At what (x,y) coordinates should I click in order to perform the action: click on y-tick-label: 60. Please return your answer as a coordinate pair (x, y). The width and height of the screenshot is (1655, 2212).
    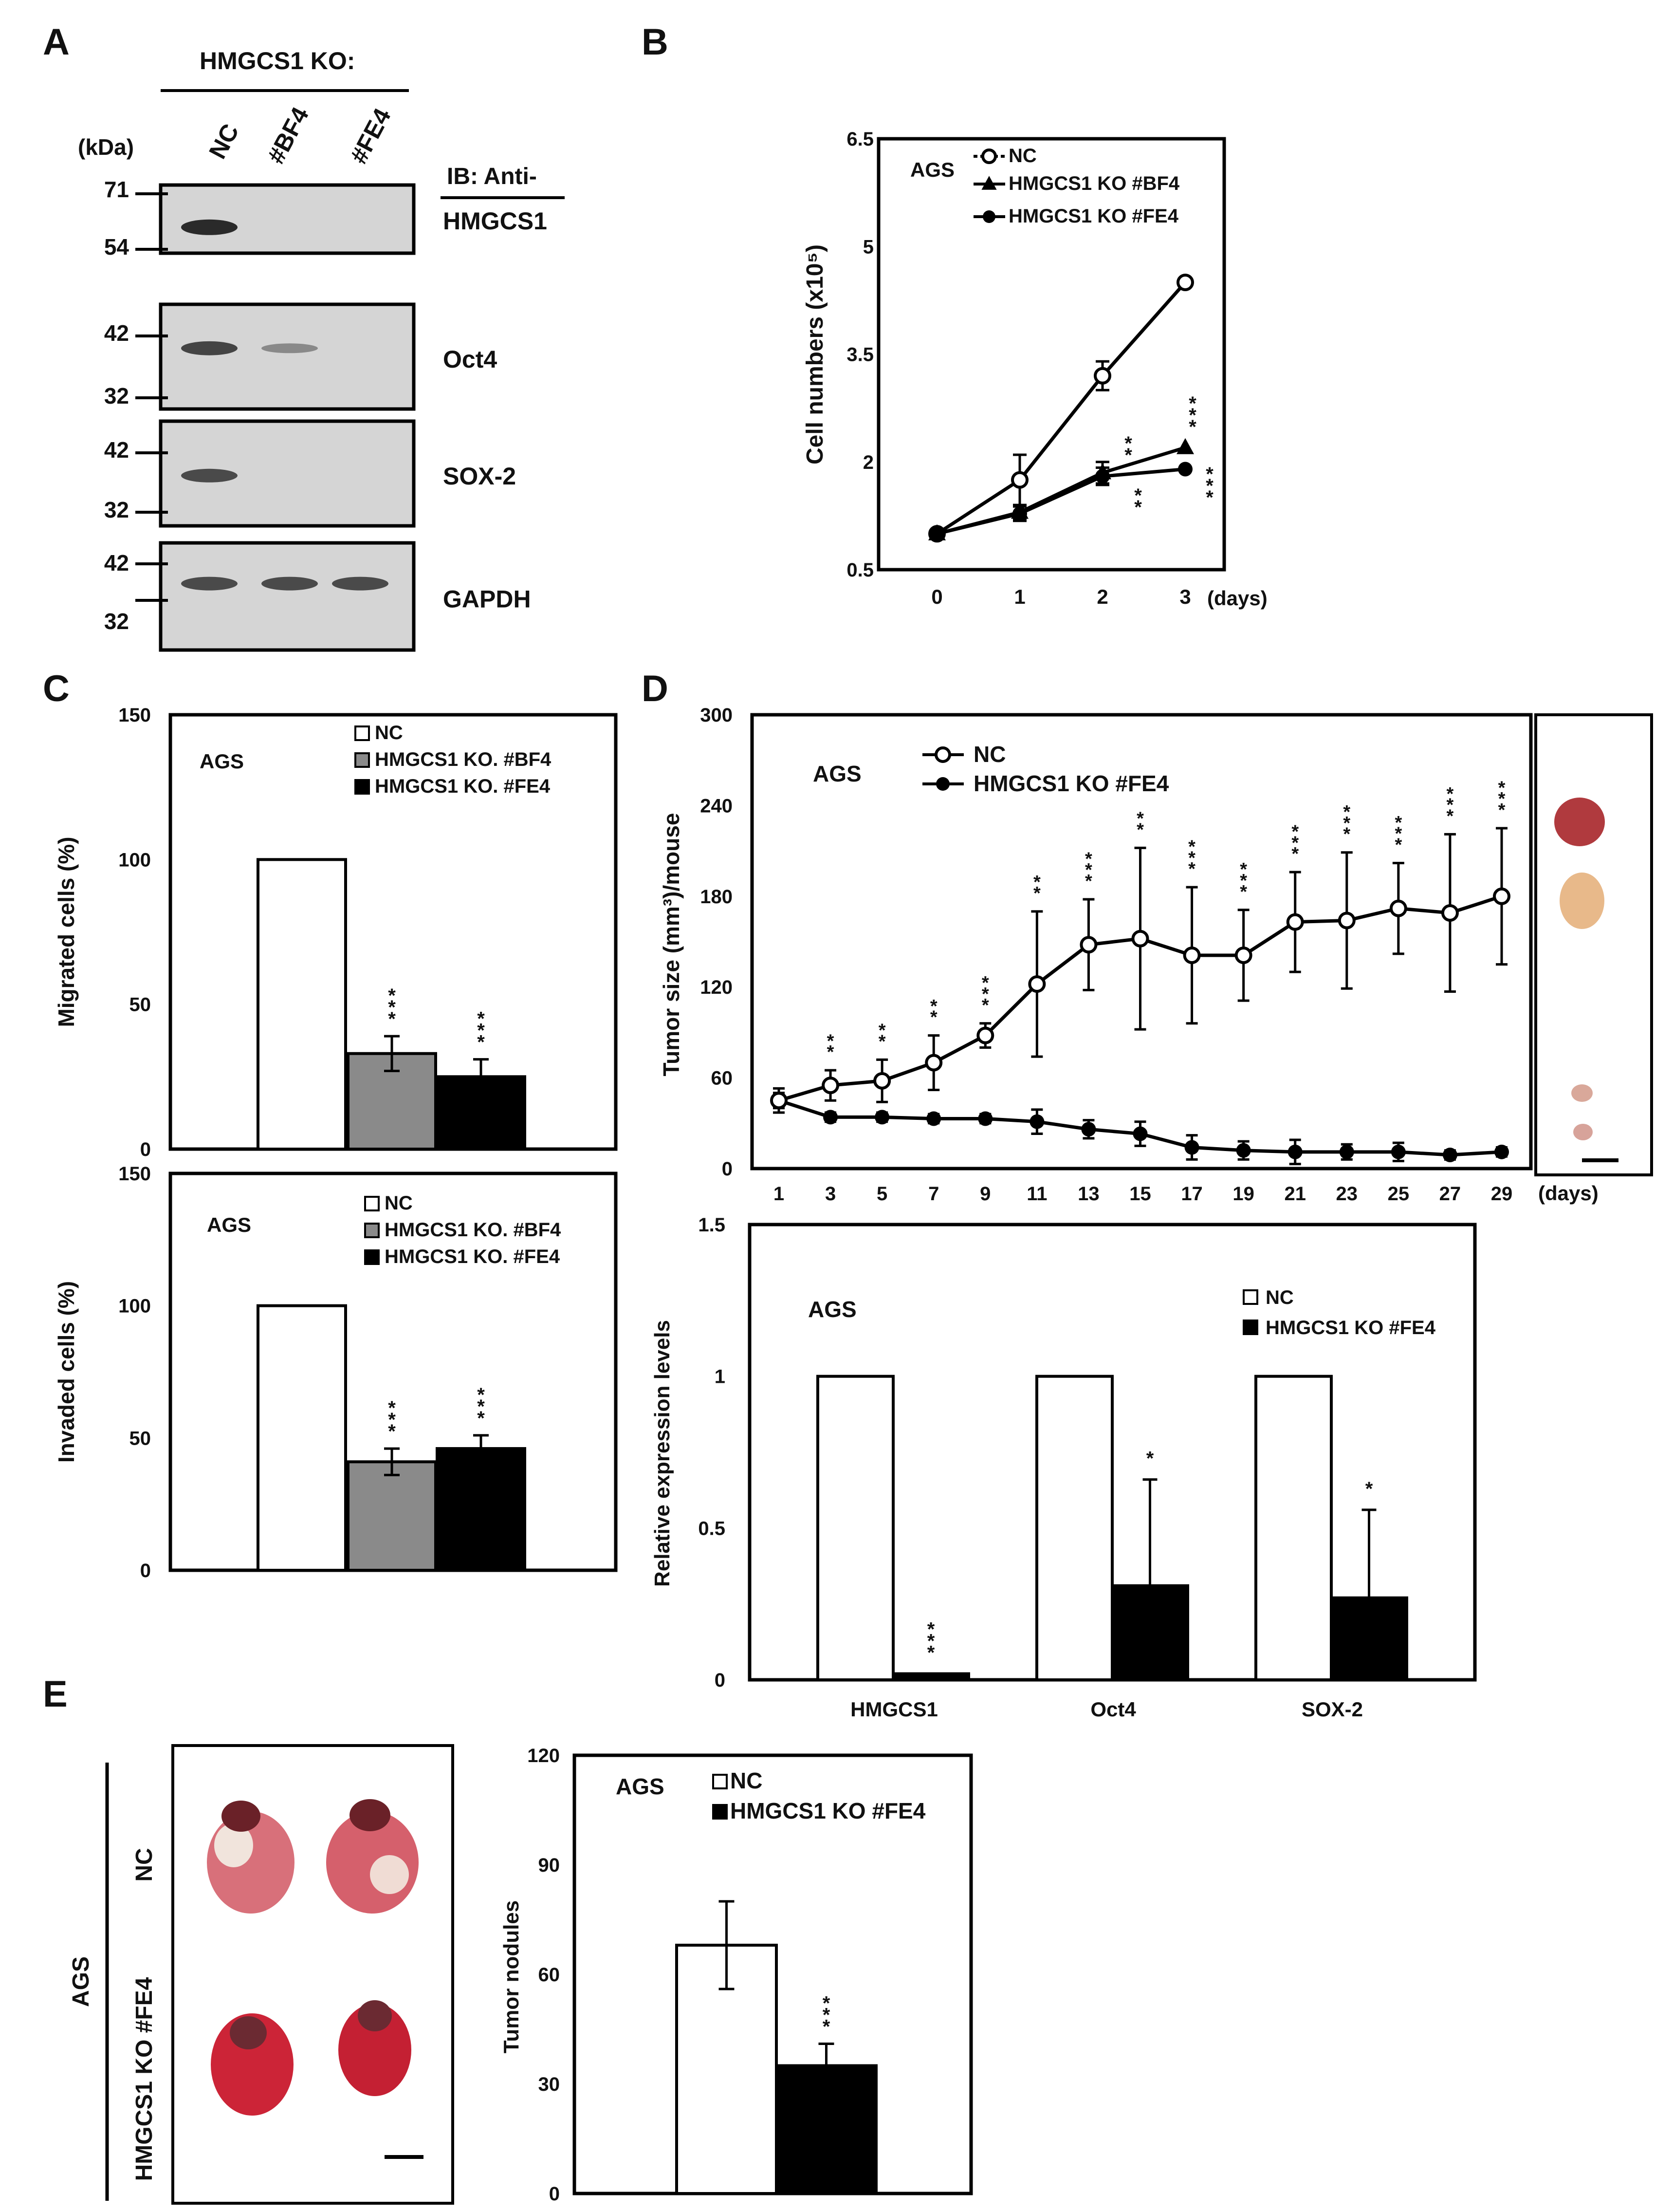
    Looking at the image, I should click on (722, 1078).